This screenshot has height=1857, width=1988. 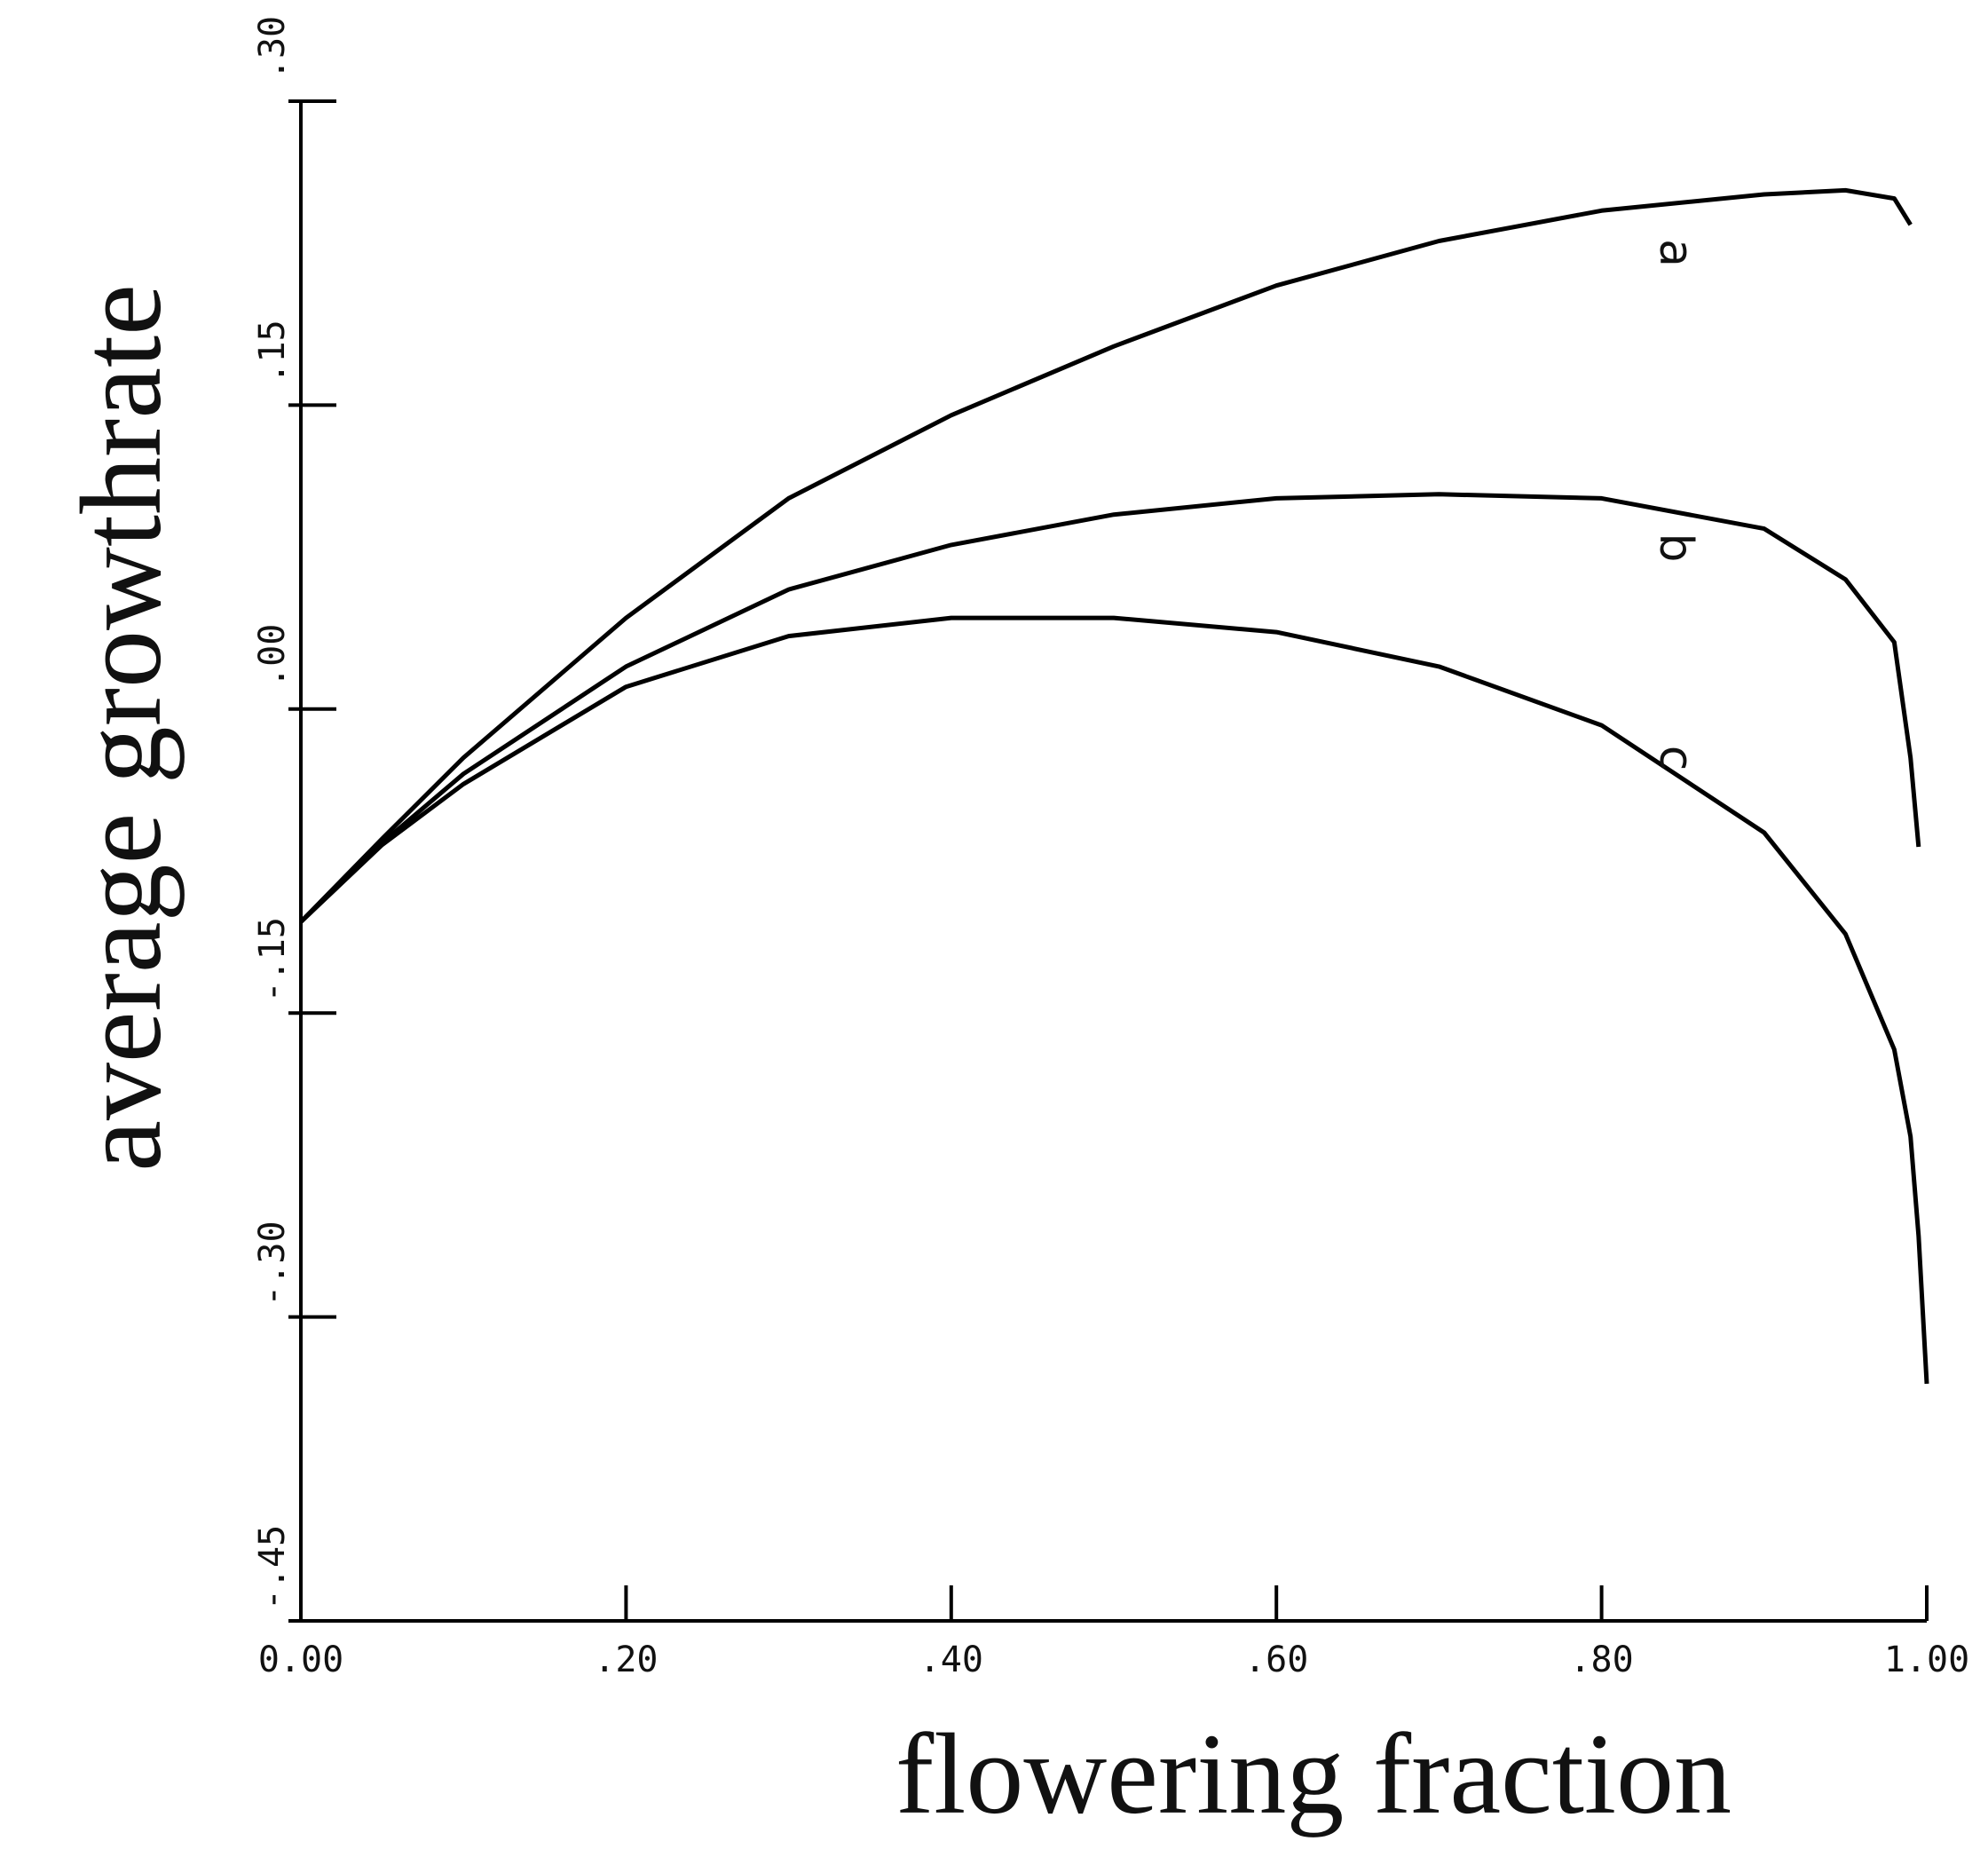 What do you see at coordinates (626, 1660) in the screenshot?
I see `x-tick-label: .20` at bounding box center [626, 1660].